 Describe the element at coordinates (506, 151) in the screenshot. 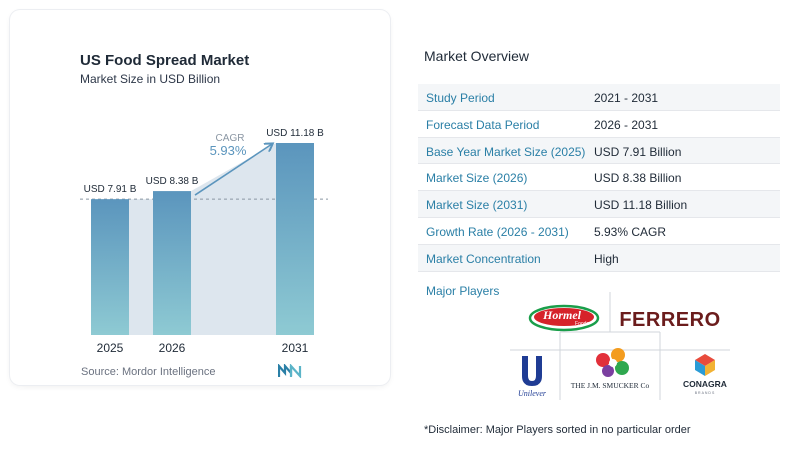

I see `overview-label: Base Year Market Size (2025)` at that location.